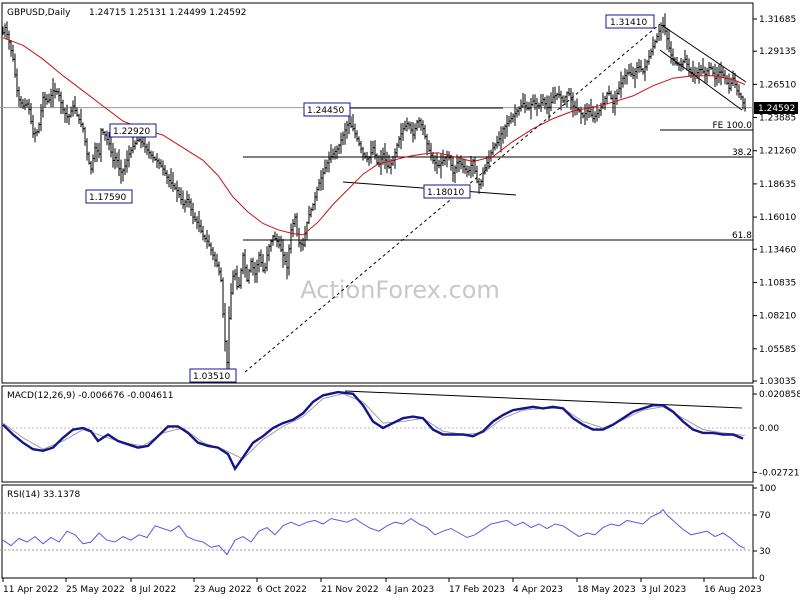 The width and height of the screenshot is (800, 600). I want to click on x-tick-label: 3 Jul 2023, so click(663, 590).